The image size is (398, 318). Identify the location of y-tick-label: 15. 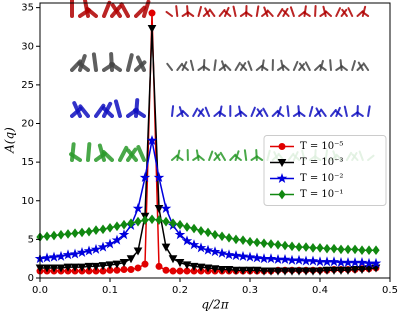
(27, 162).